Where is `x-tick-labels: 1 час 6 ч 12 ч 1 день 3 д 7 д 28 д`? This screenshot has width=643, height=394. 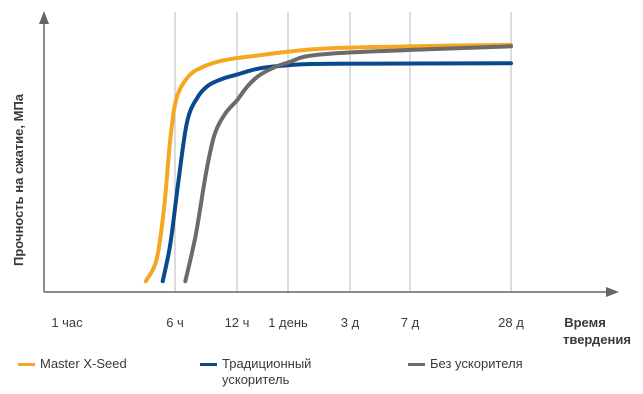 x-tick-labels: 1 час 6 ч 12 ч 1 день 3 д 7 д 28 д is located at coordinates (287, 322).